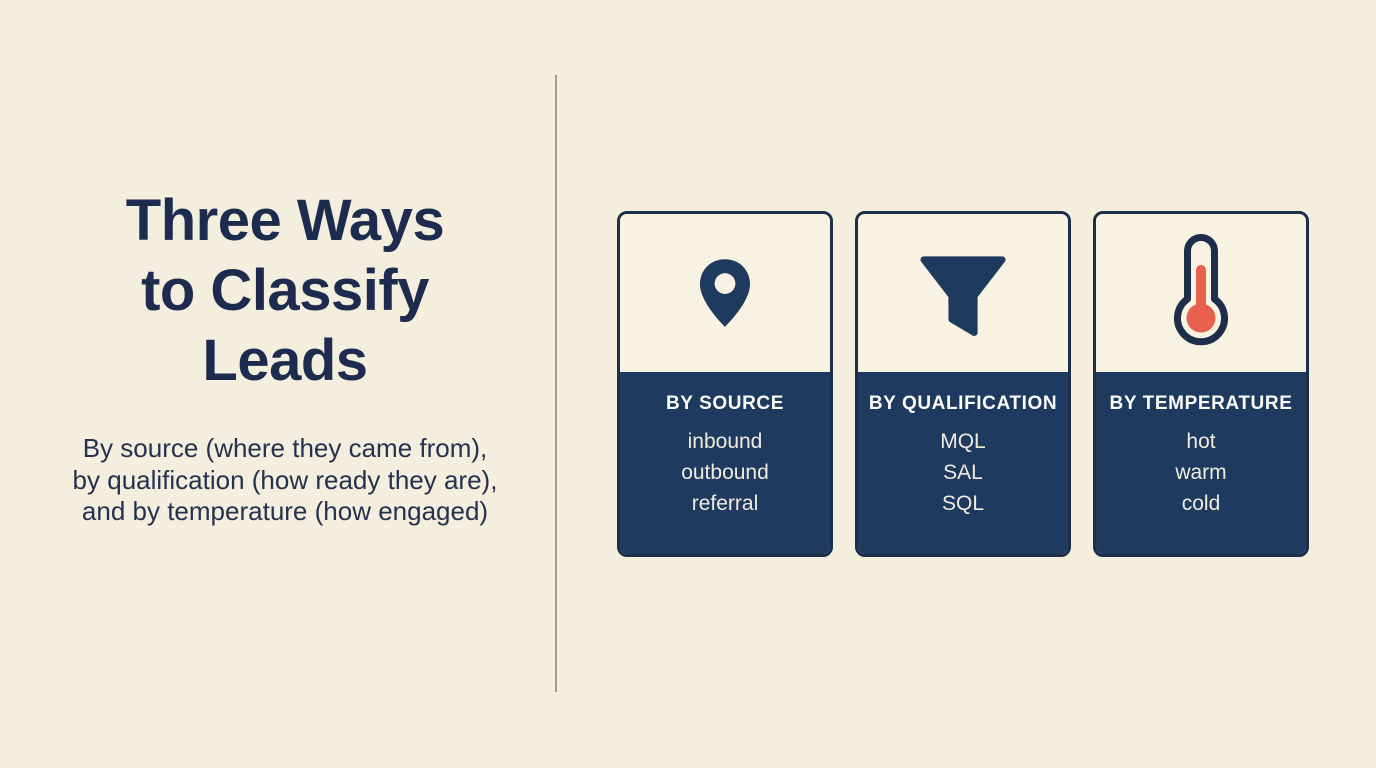 The width and height of the screenshot is (1376, 768). I want to click on list-item: outbound, so click(725, 472).